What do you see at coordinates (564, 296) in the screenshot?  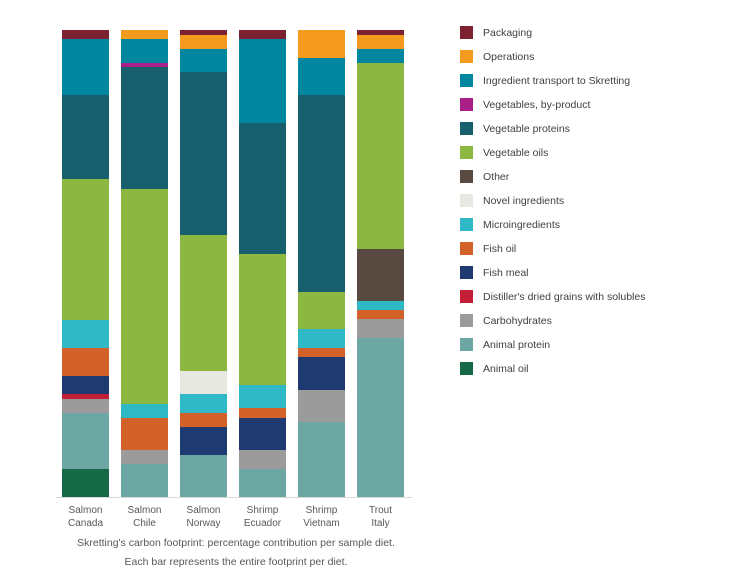 I see `legend-label: Distiller's dried grains with solubles` at bounding box center [564, 296].